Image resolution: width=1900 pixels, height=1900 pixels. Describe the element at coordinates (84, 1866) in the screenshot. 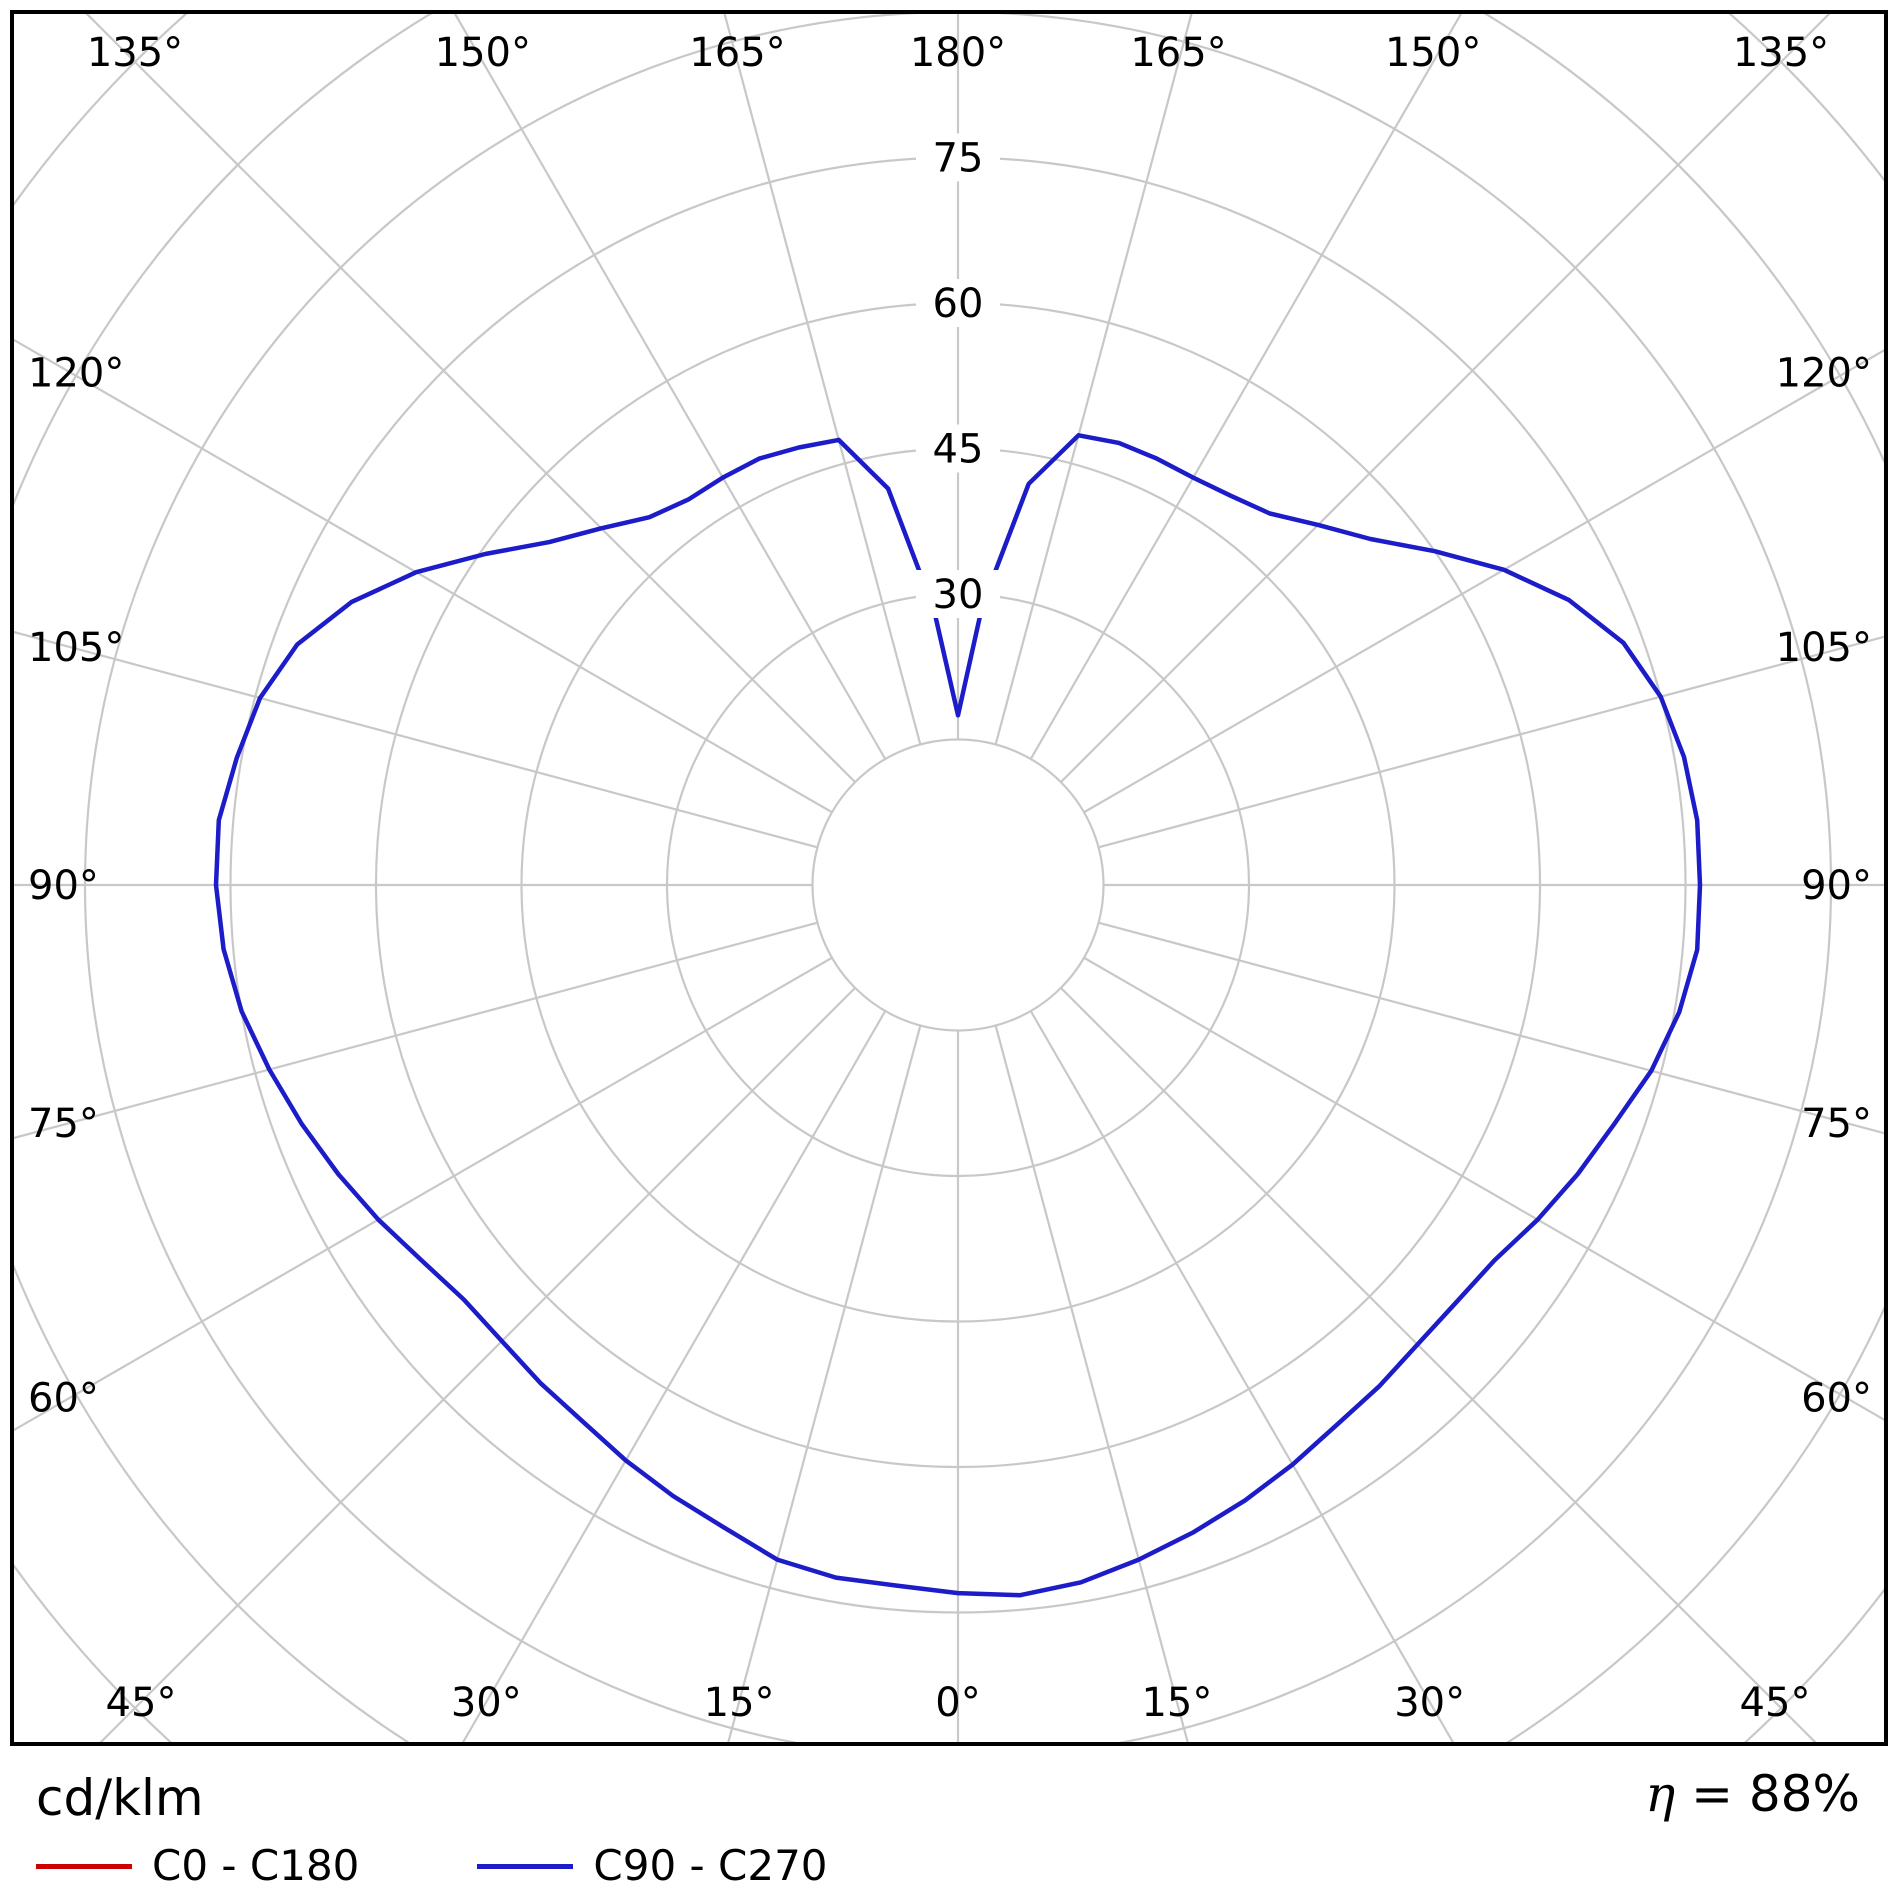

I see `legend-swatch-c0-c180` at that location.